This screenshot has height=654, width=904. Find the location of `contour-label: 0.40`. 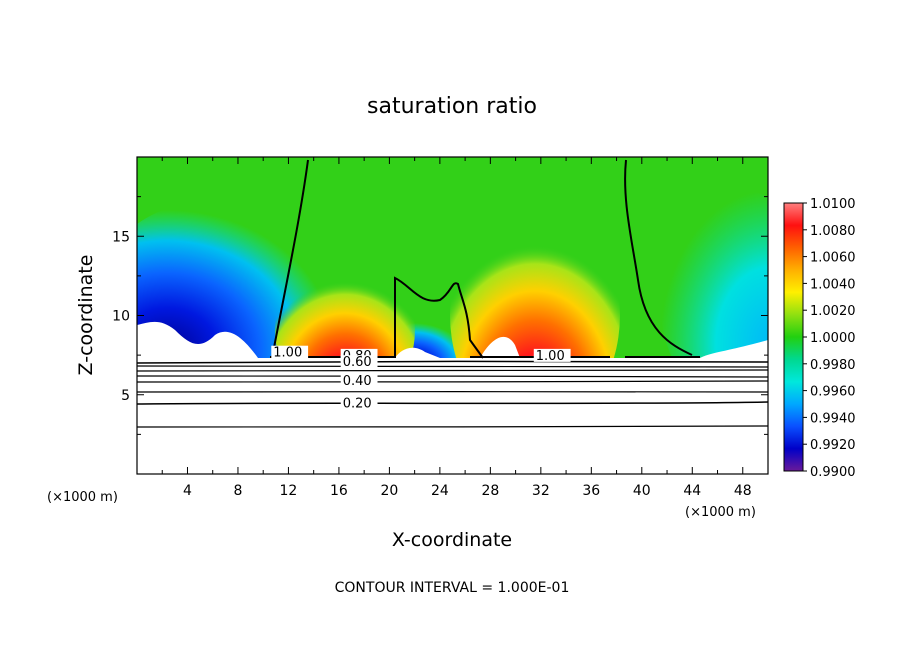

contour-label: 0.40 is located at coordinates (357, 381).